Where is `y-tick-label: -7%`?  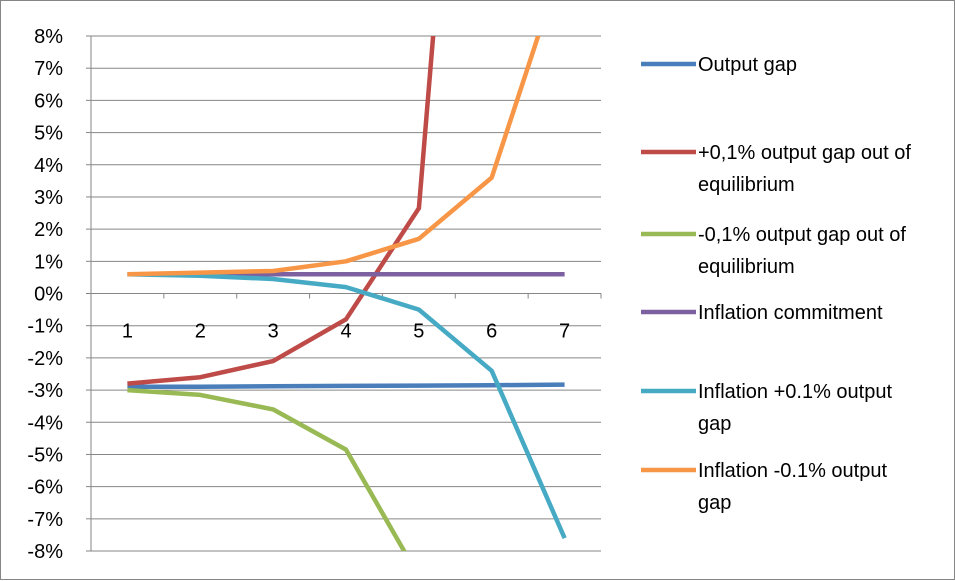
y-tick-label: -7% is located at coordinates (45, 520).